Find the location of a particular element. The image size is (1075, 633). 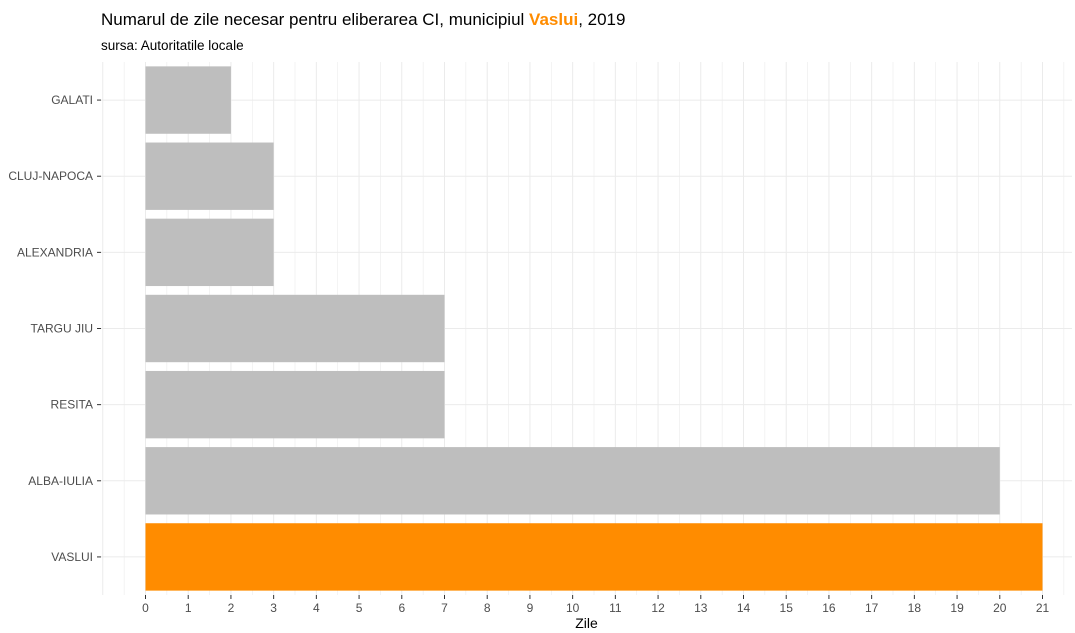

bar-vaslui is located at coordinates (594, 557).